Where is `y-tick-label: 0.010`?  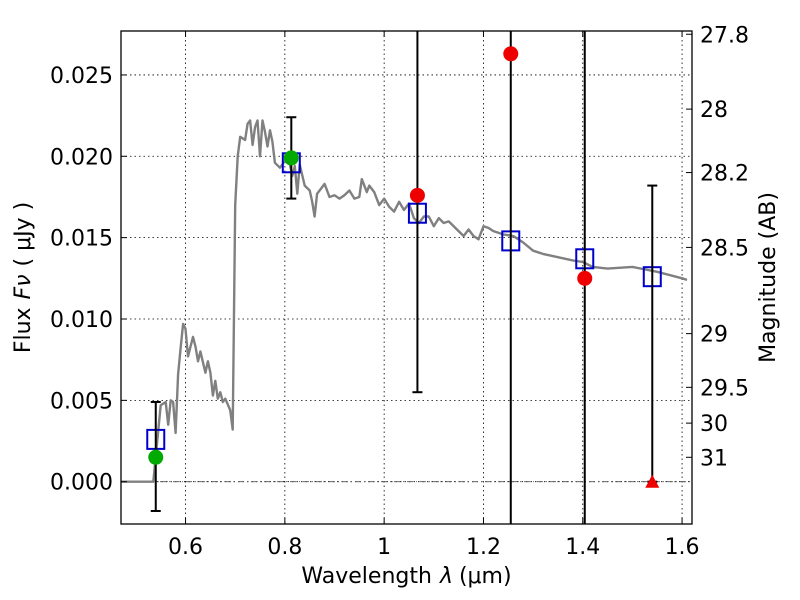 y-tick-label: 0.010 is located at coordinates (81, 320).